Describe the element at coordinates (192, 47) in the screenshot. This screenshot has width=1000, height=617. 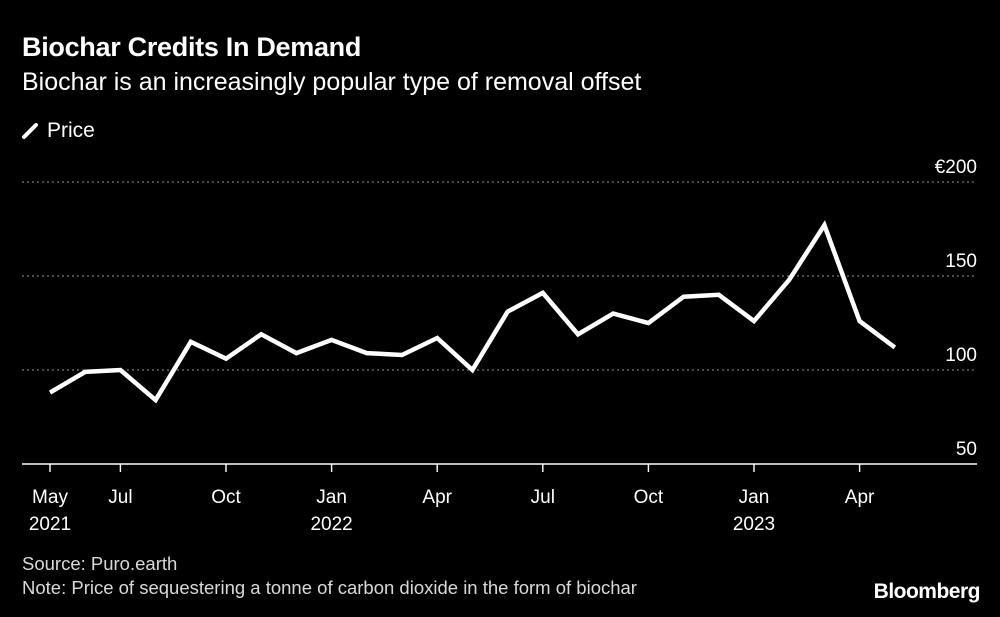
I see `chart-title: Biochar Credits In Demand` at that location.